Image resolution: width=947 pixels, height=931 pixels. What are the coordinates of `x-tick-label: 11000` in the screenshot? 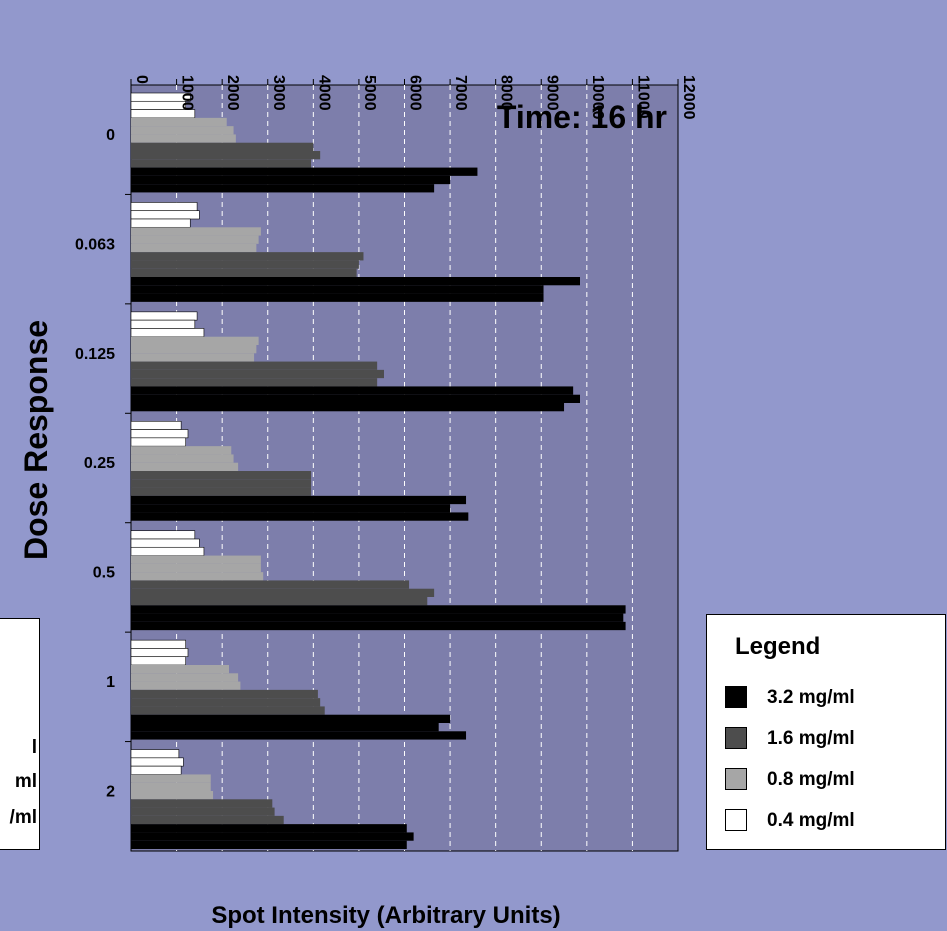 It's located at (642, 97).